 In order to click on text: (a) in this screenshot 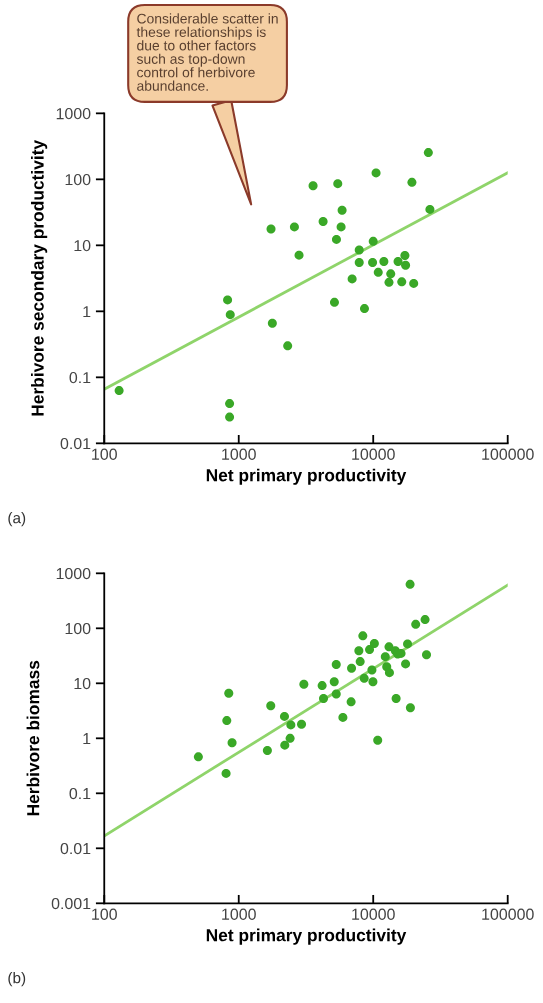, I will do `click(17, 519)`.